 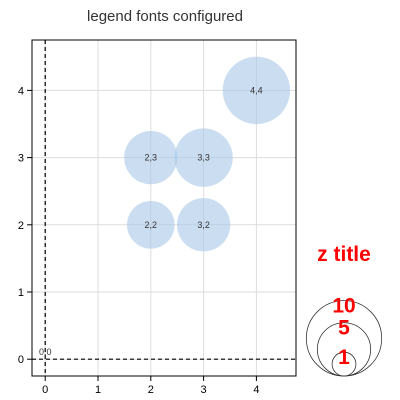 What do you see at coordinates (165, 16) in the screenshot?
I see `chart-title: legend fonts configured` at bounding box center [165, 16].